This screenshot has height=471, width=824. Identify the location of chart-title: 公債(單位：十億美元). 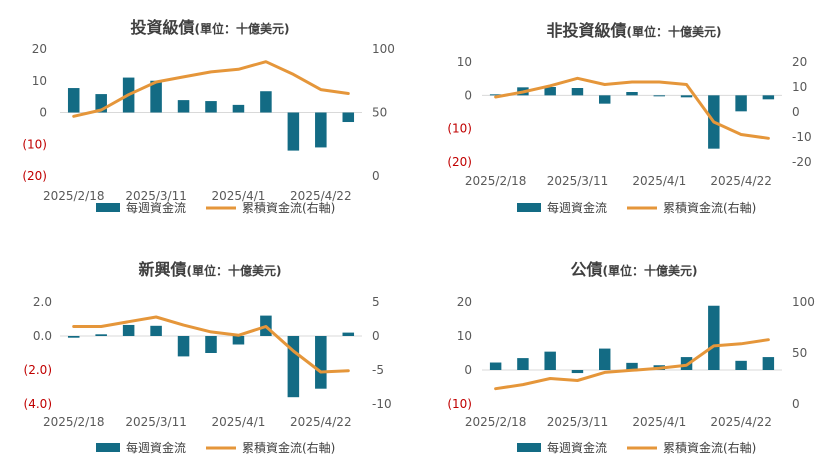
(634, 269).